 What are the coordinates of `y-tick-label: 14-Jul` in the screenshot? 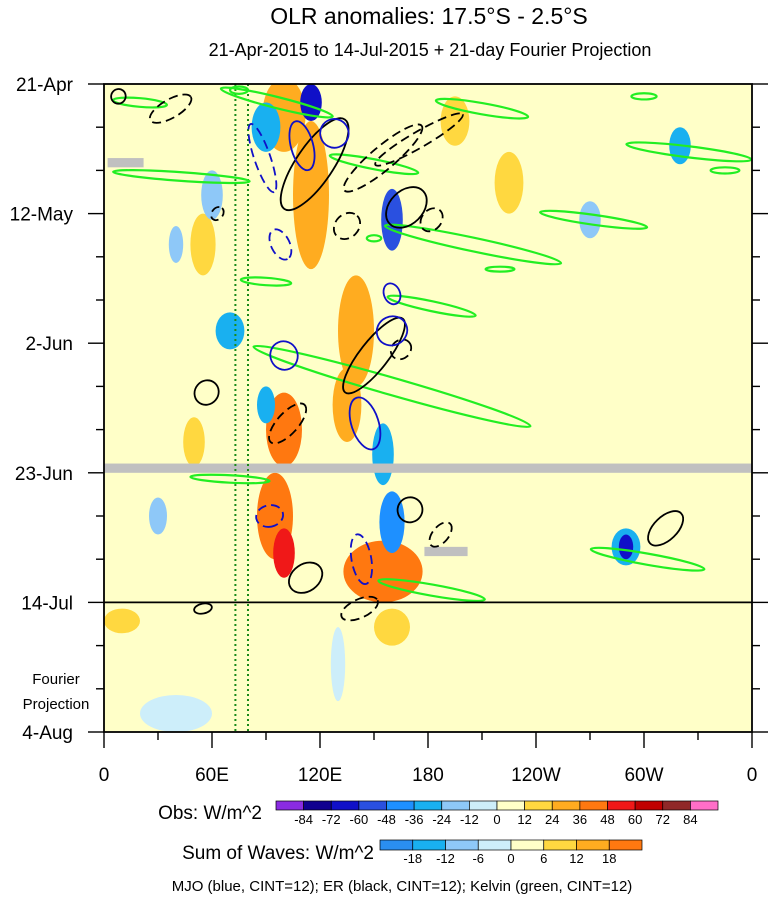 It's located at (47, 603).